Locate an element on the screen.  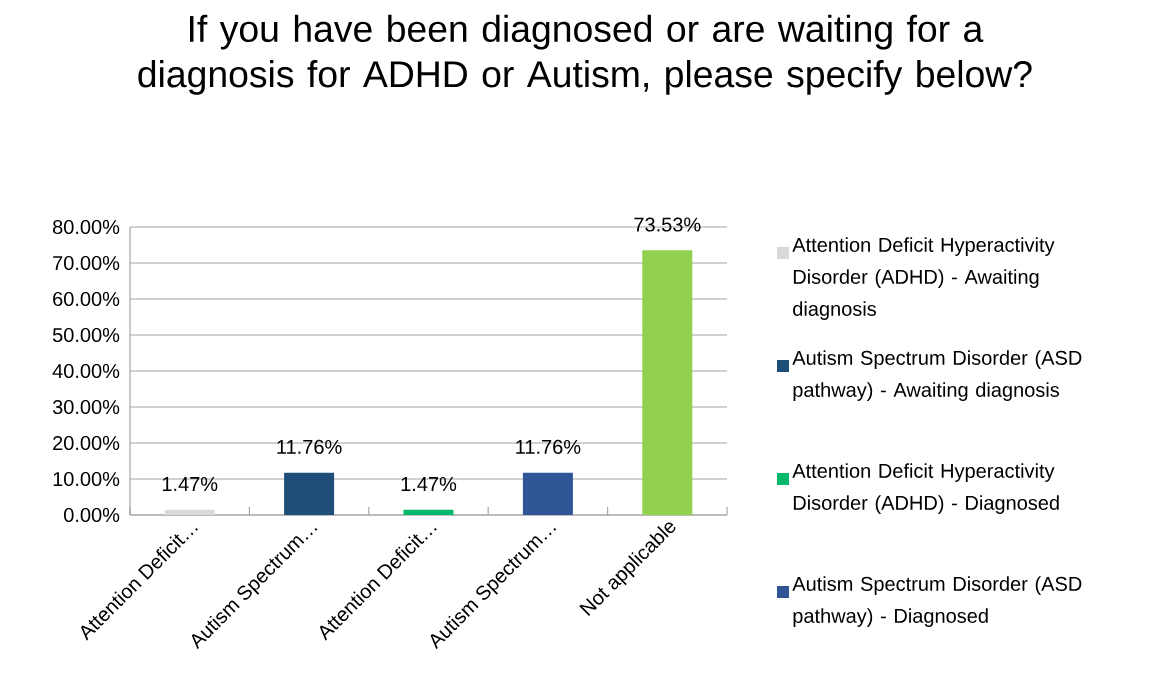
legend-label: Attention Deficit Hyperactivity Disorder (ADHD) - Awaiting diagnosis is located at coordinates (923, 278).